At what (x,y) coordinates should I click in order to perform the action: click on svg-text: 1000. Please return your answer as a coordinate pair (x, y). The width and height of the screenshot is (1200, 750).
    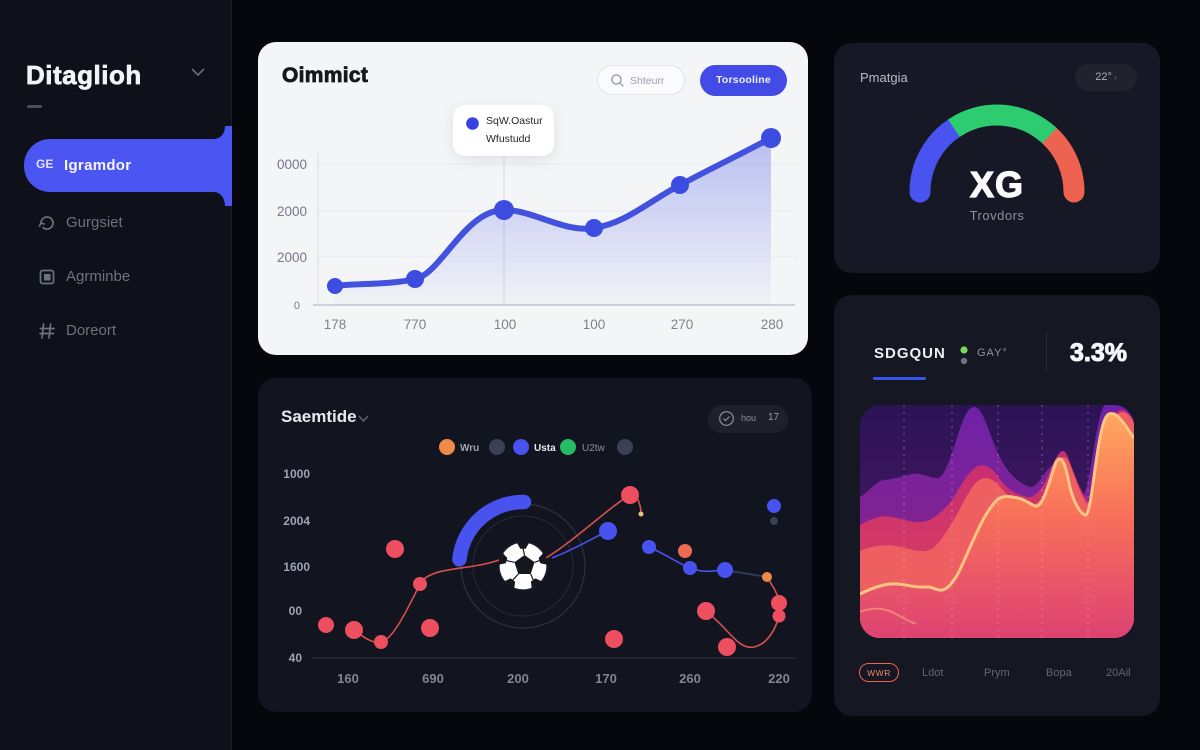
    Looking at the image, I should click on (296, 474).